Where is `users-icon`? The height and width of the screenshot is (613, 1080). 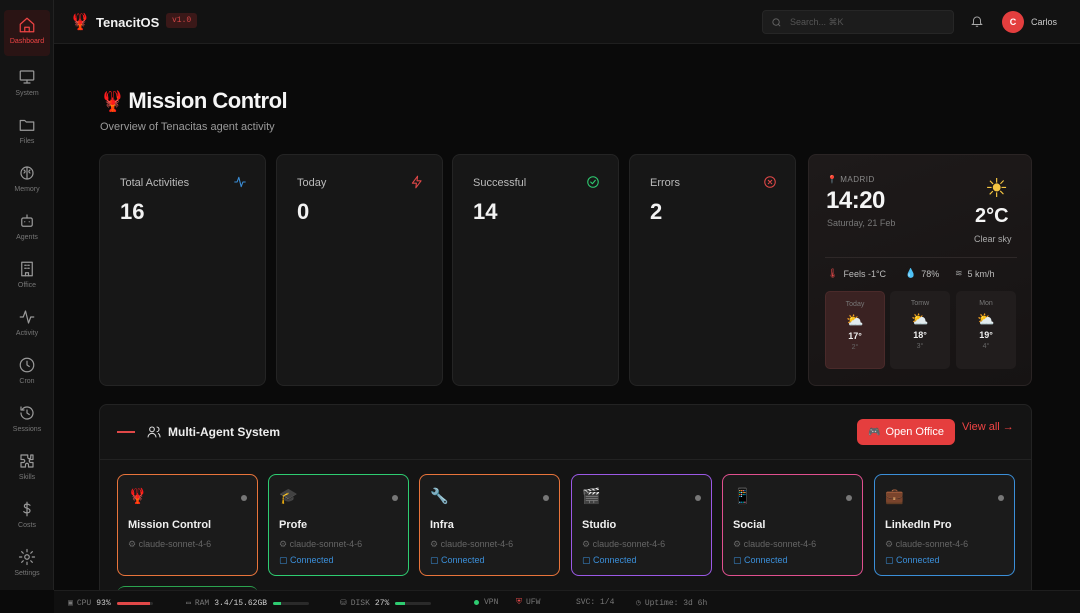 users-icon is located at coordinates (154, 432).